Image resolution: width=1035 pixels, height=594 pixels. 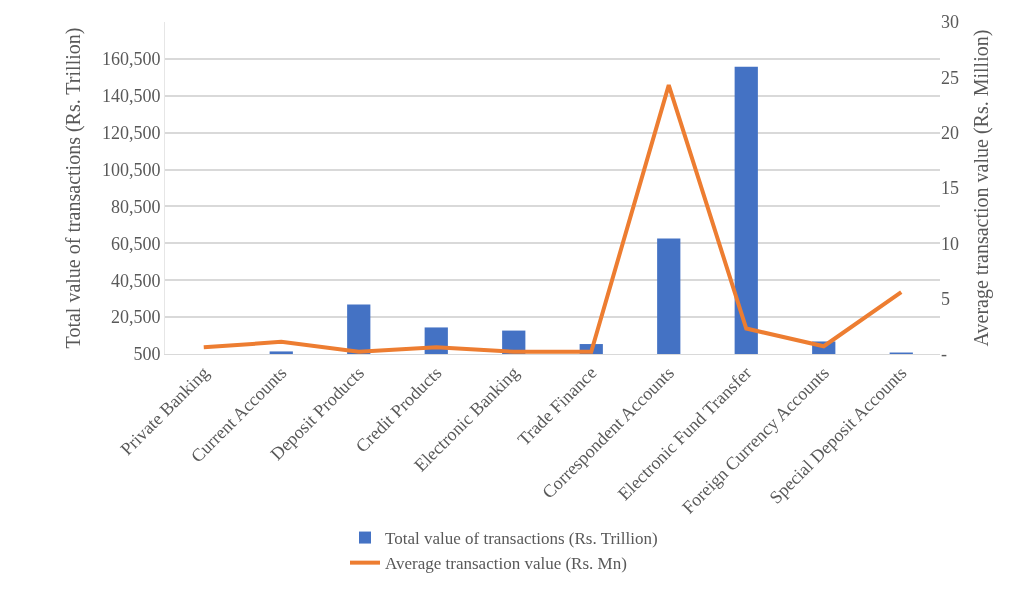 What do you see at coordinates (131, 132) in the screenshot?
I see `y-tick-label: 120,500` at bounding box center [131, 132].